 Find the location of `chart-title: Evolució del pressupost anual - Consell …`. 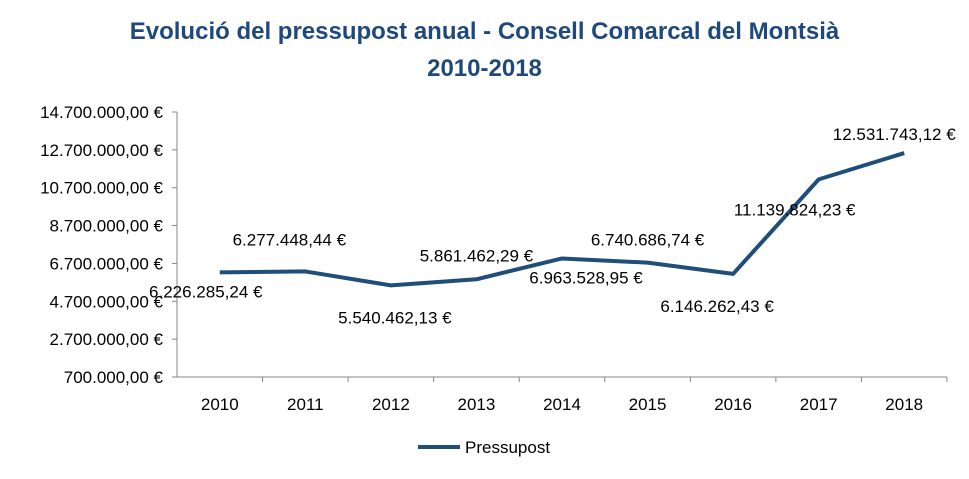

chart-title: Evolució del pressupost anual - Consell … is located at coordinates (484, 31).